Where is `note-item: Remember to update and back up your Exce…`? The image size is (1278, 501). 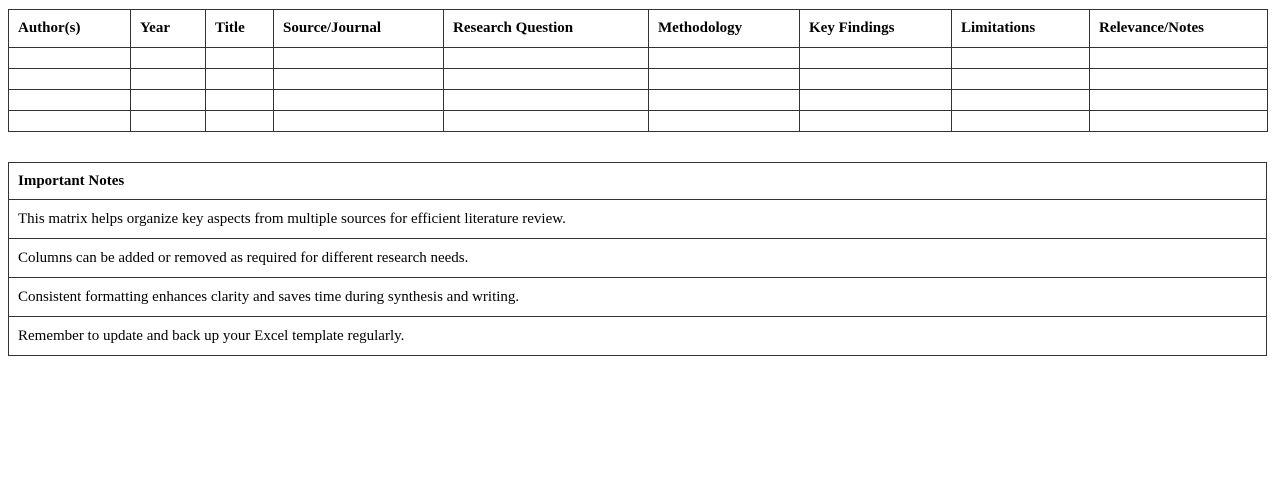 note-item: Remember to update and back up your Exce… is located at coordinates (637, 336).